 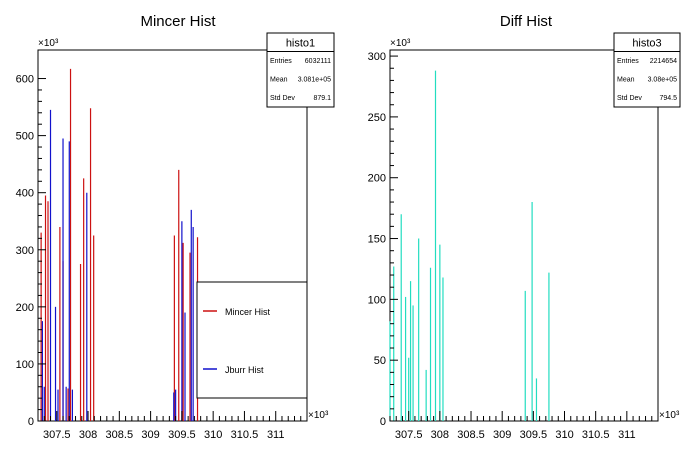 What do you see at coordinates (178, 21) in the screenshot?
I see `chart-title: Mincer Hist` at bounding box center [178, 21].